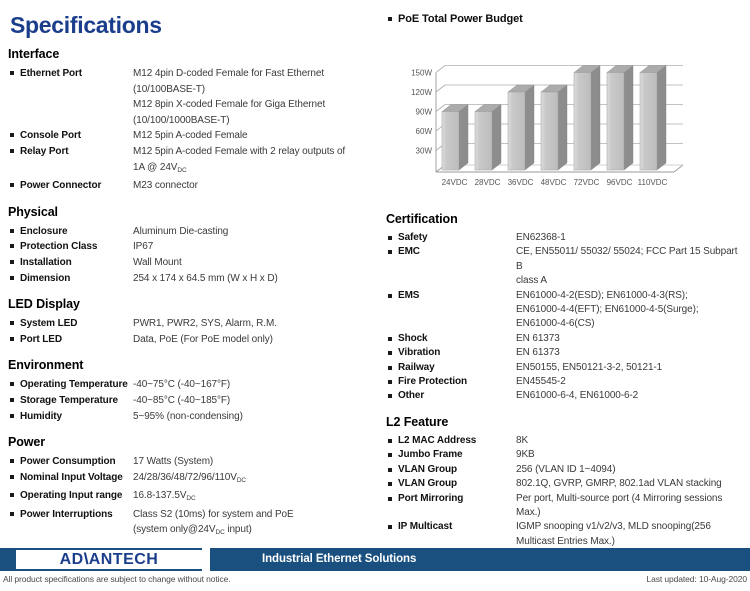 This screenshot has width=750, height=591. Describe the element at coordinates (696, 579) in the screenshot. I see `footer-last-updated: Last updated: 10-Aug-2020` at that location.